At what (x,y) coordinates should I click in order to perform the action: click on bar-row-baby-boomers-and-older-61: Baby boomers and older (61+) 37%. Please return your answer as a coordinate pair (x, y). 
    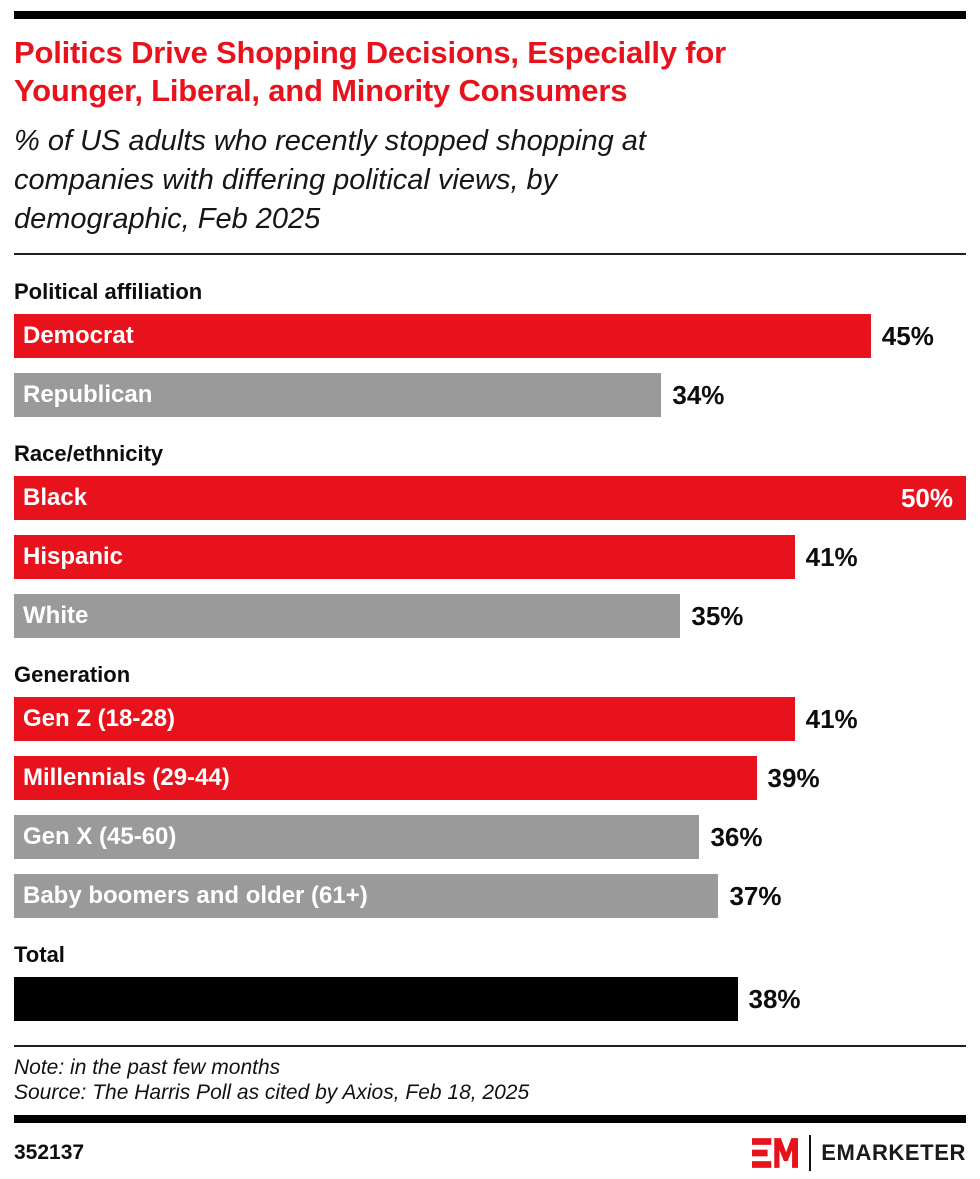
    Looking at the image, I should click on (490, 896).